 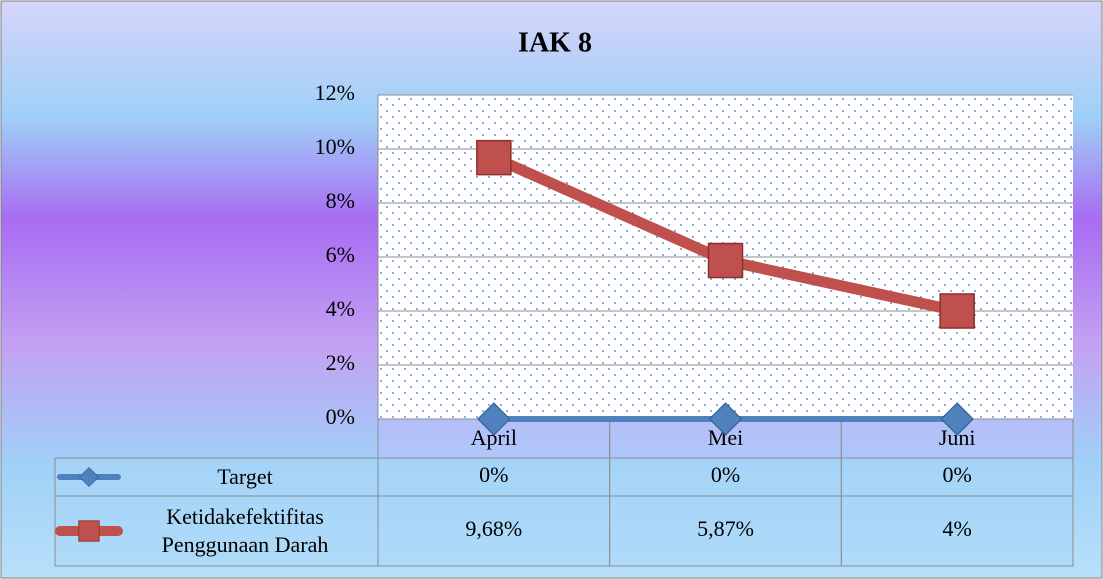 What do you see at coordinates (493, 528) in the screenshot?
I see `data-label: 9,68%` at bounding box center [493, 528].